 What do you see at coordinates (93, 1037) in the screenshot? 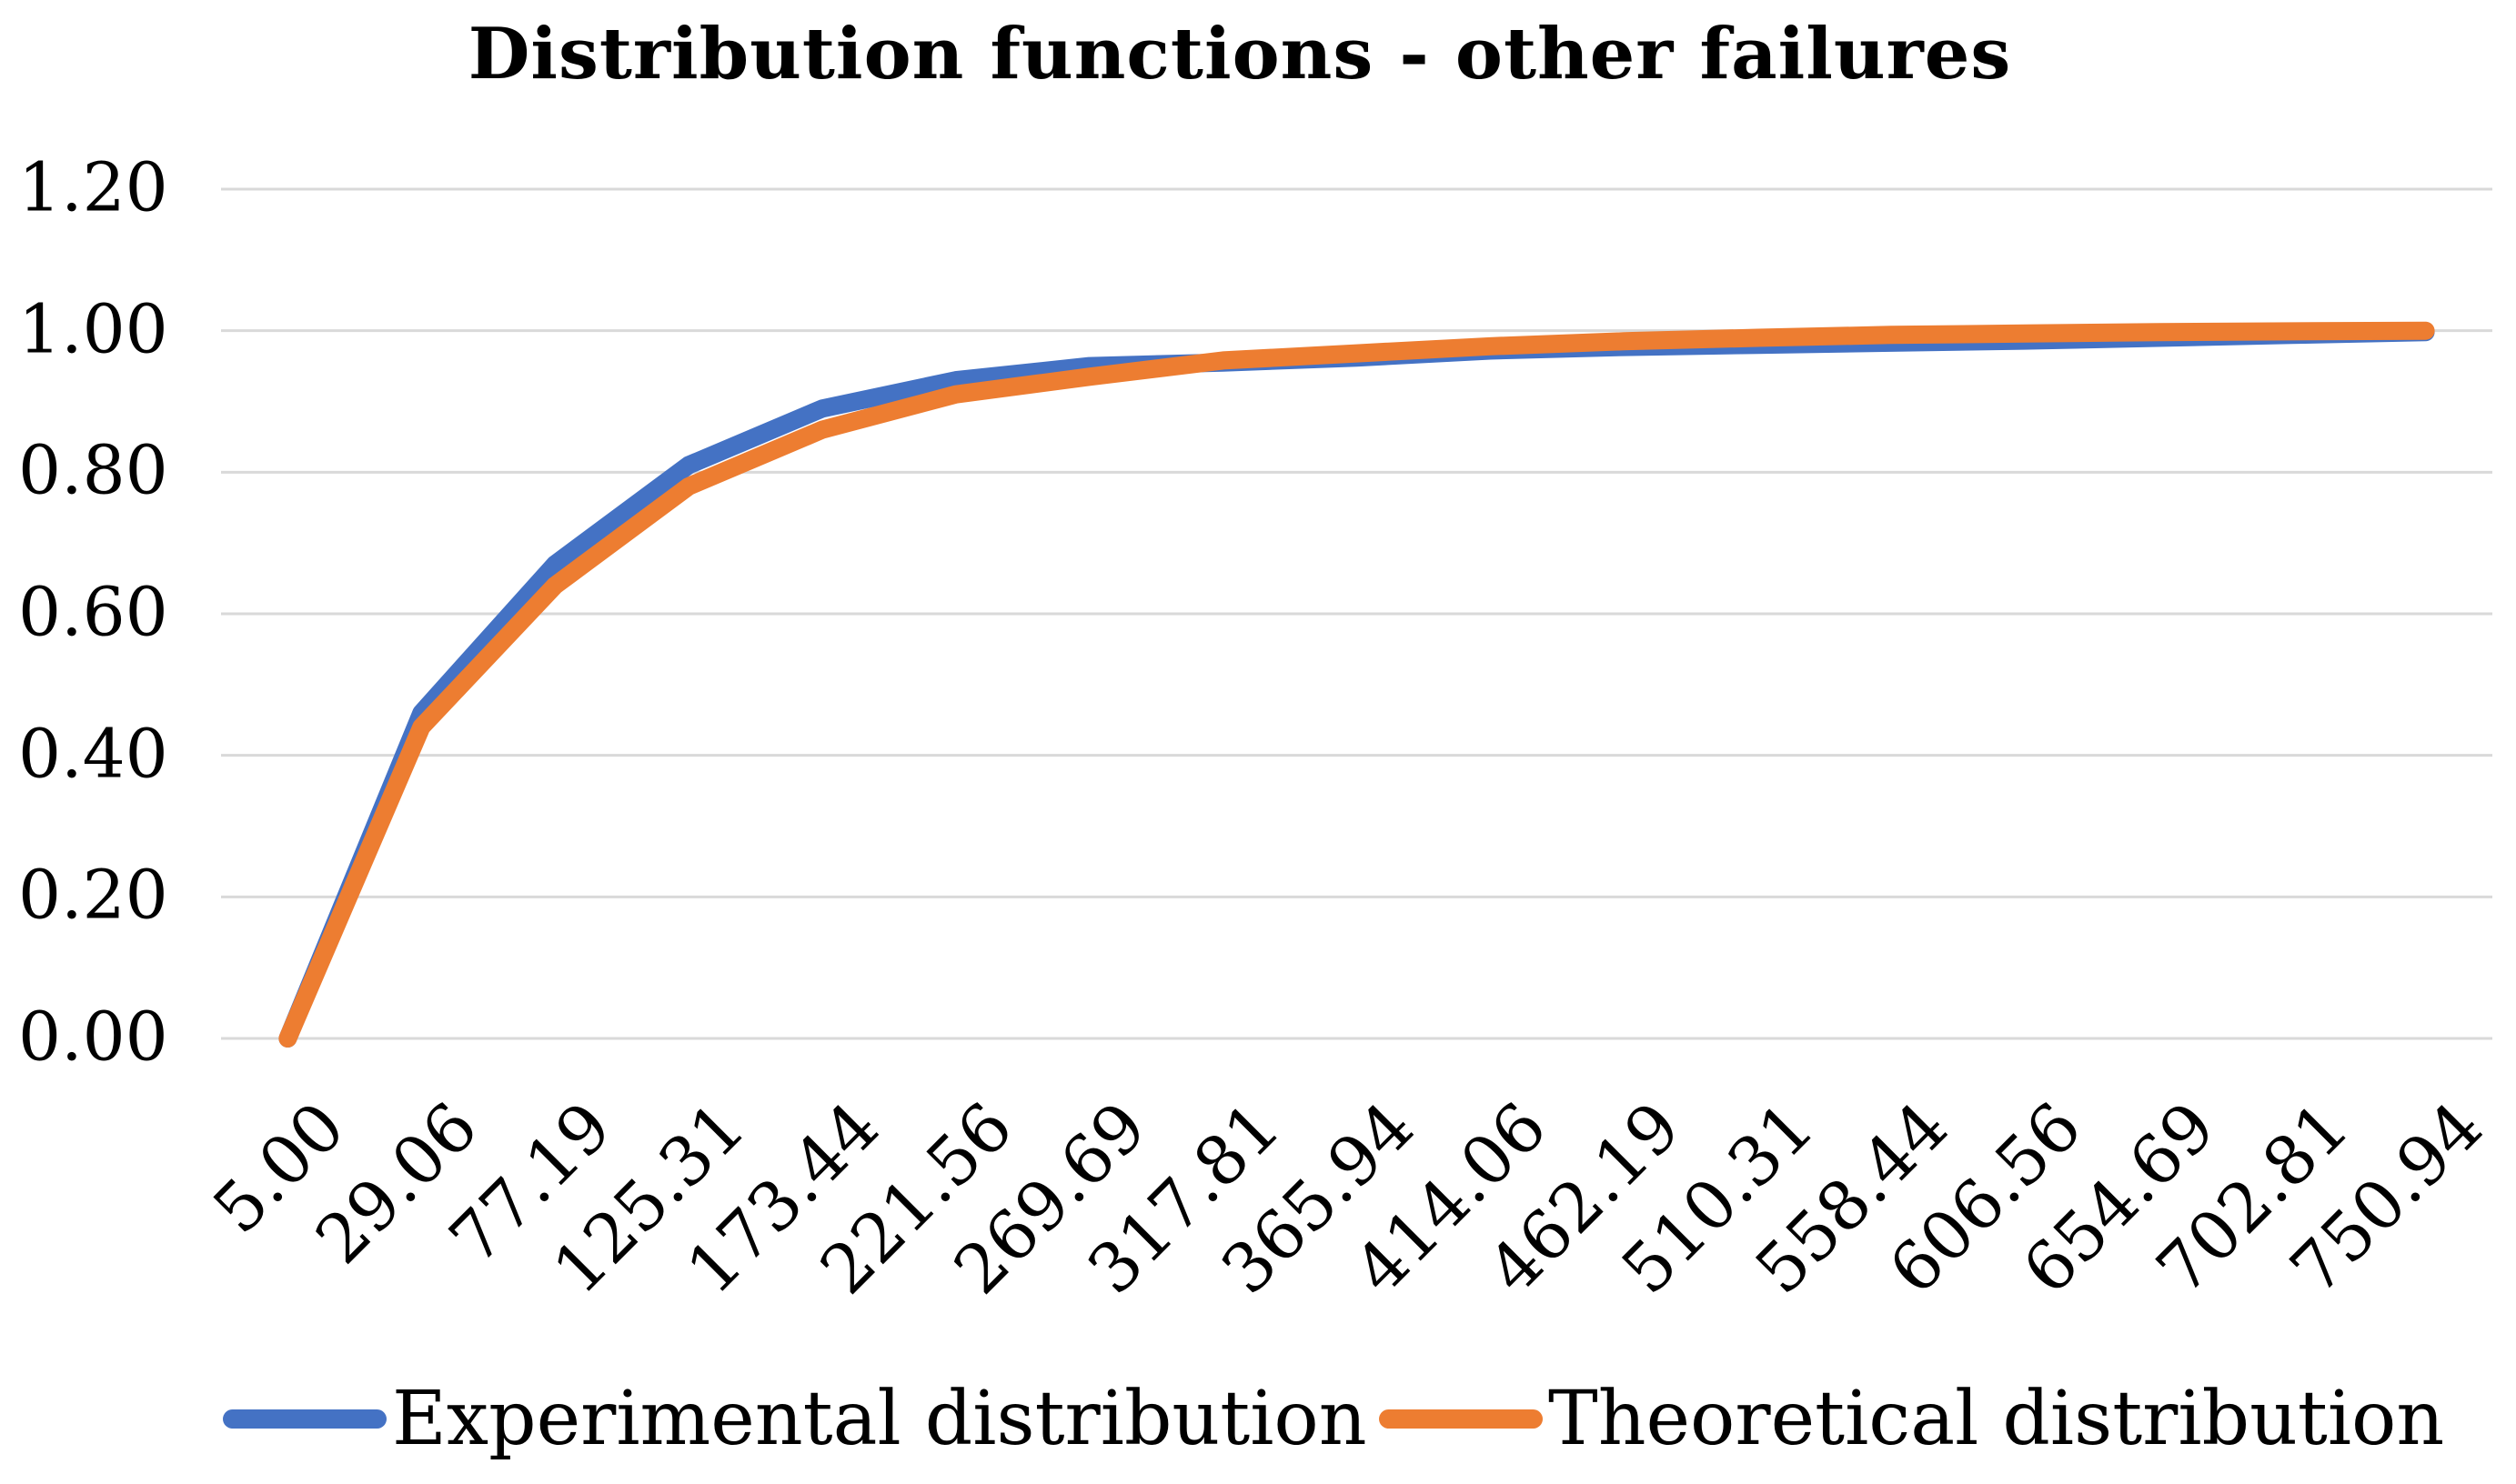
I see `y-tick-label: 0.00` at bounding box center [93, 1037].